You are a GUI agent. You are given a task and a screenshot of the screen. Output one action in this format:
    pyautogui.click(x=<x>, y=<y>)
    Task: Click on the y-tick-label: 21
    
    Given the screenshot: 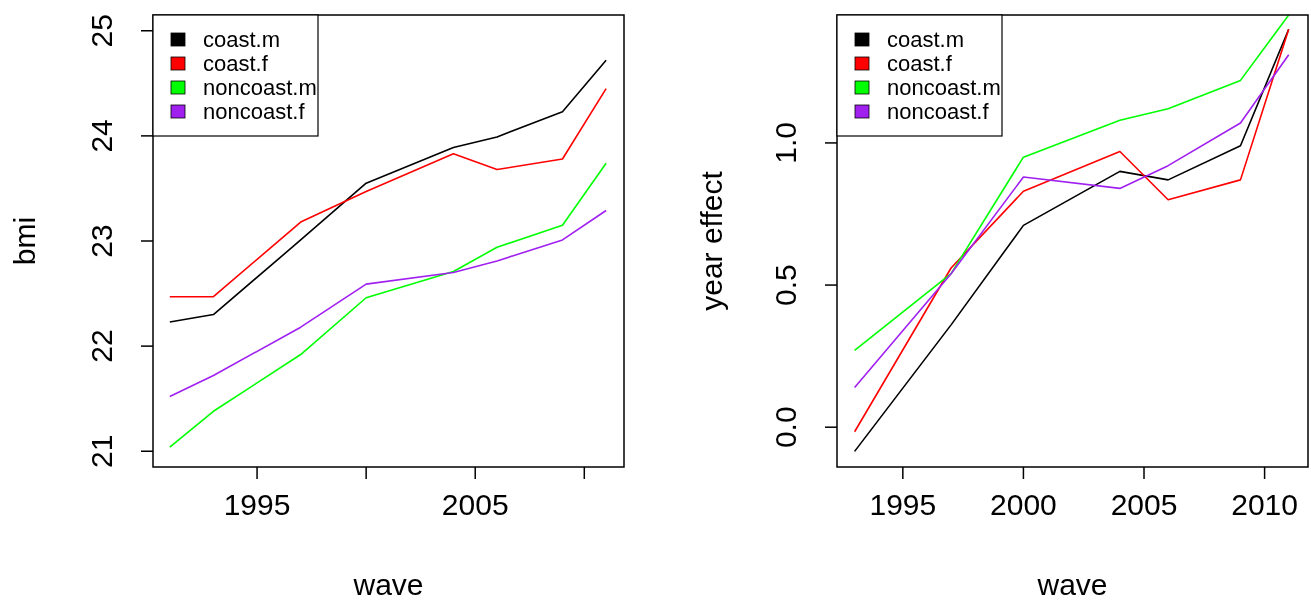 What is the action you would take?
    pyautogui.click(x=101, y=451)
    